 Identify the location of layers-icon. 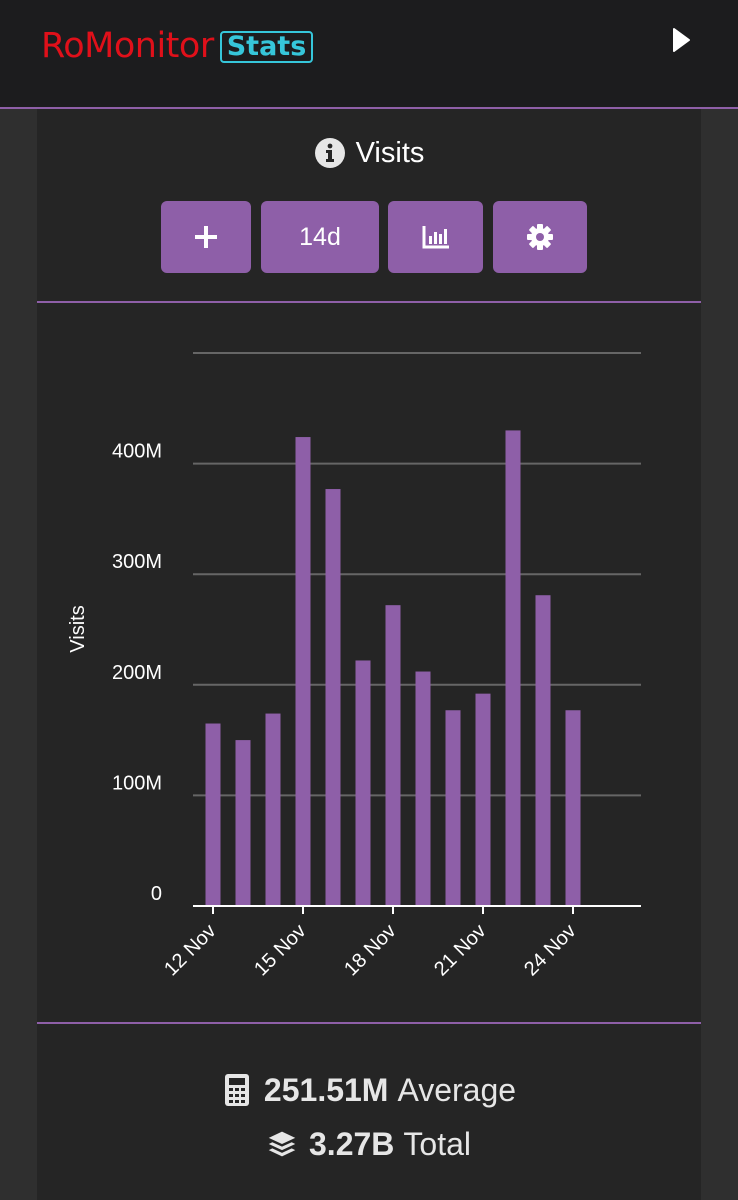
(282, 1144).